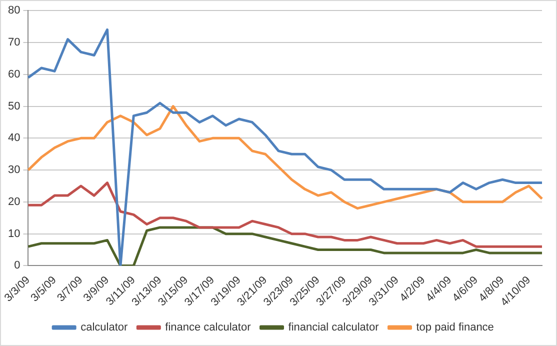 The image size is (557, 346). Describe the element at coordinates (14, 234) in the screenshot. I see `y-tick-label: 10` at that location.